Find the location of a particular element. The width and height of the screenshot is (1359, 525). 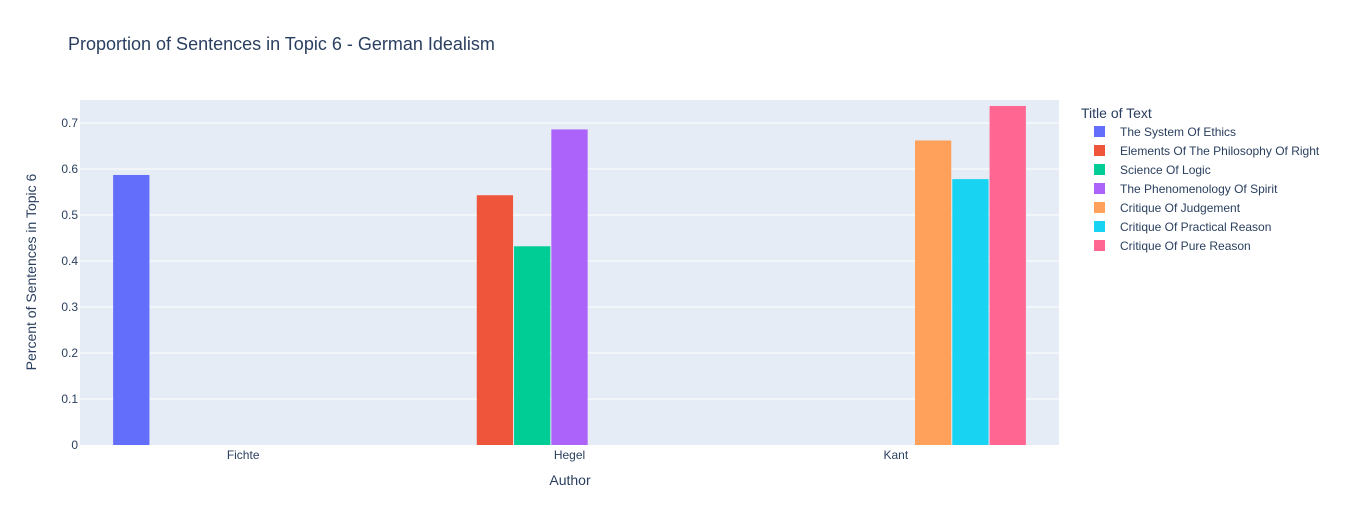

legend-title: Title of Text is located at coordinates (1116, 113).